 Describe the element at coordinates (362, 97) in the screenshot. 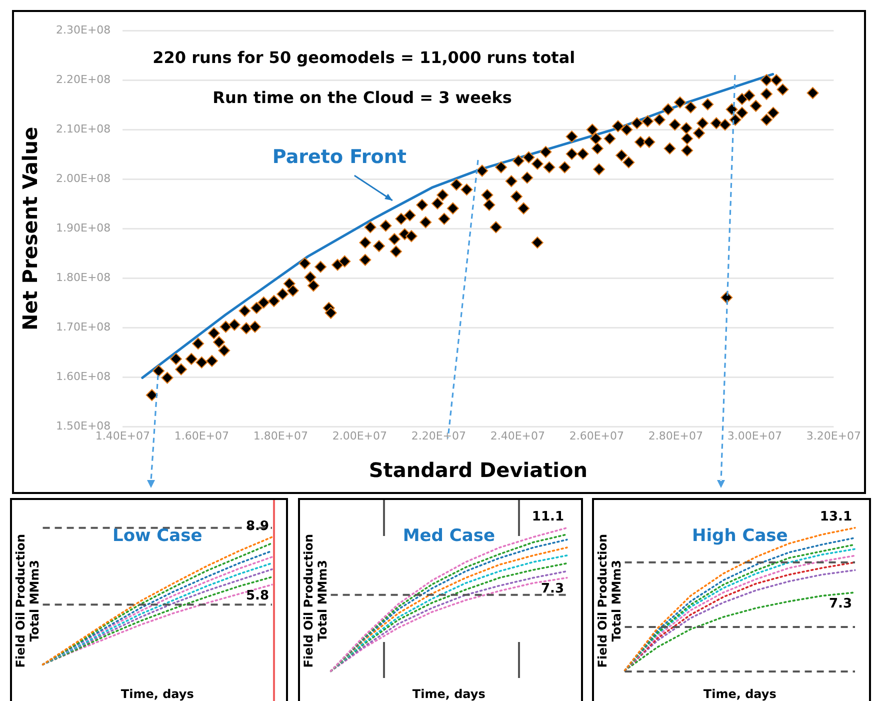

I see `annotation: Run time on the Cloud = 3 weeks` at that location.